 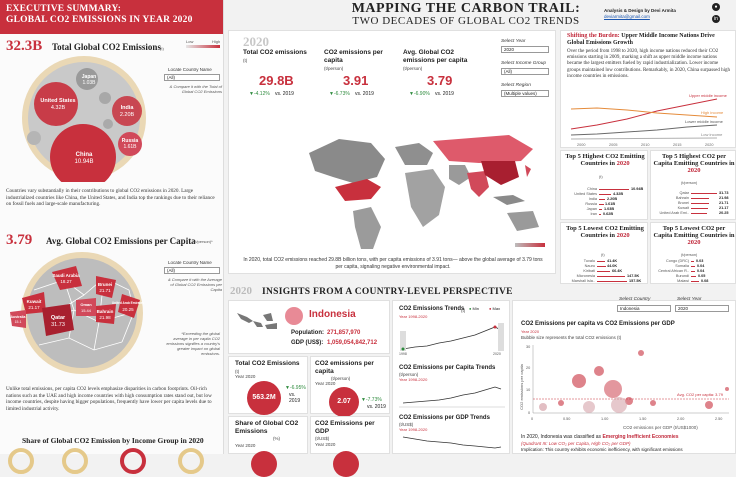 What do you see at coordinates (478, 184) in the screenshot?
I see `map-india` at bounding box center [478, 184].